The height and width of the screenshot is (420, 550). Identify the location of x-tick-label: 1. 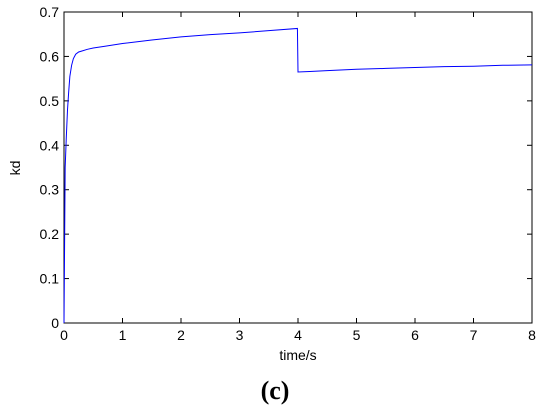
(123, 335).